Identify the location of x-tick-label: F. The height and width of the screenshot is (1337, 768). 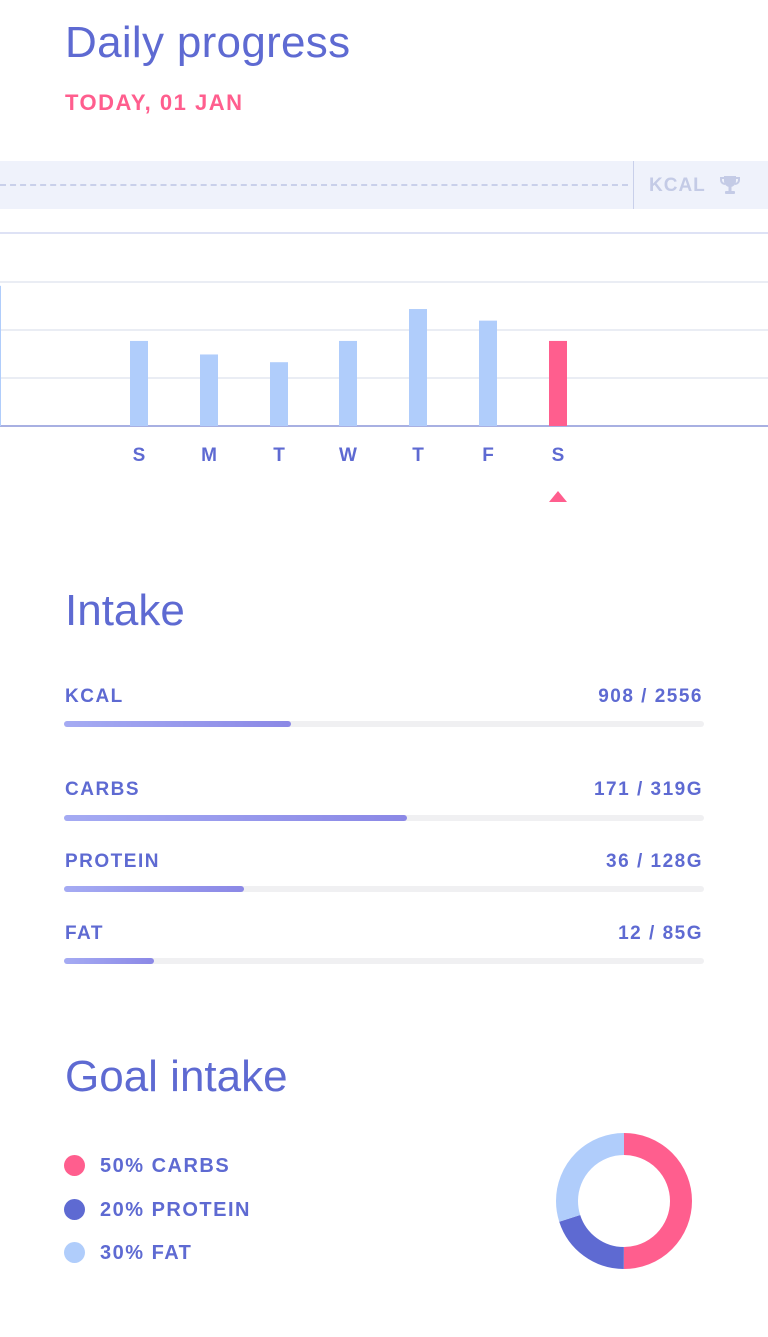
(488, 455).